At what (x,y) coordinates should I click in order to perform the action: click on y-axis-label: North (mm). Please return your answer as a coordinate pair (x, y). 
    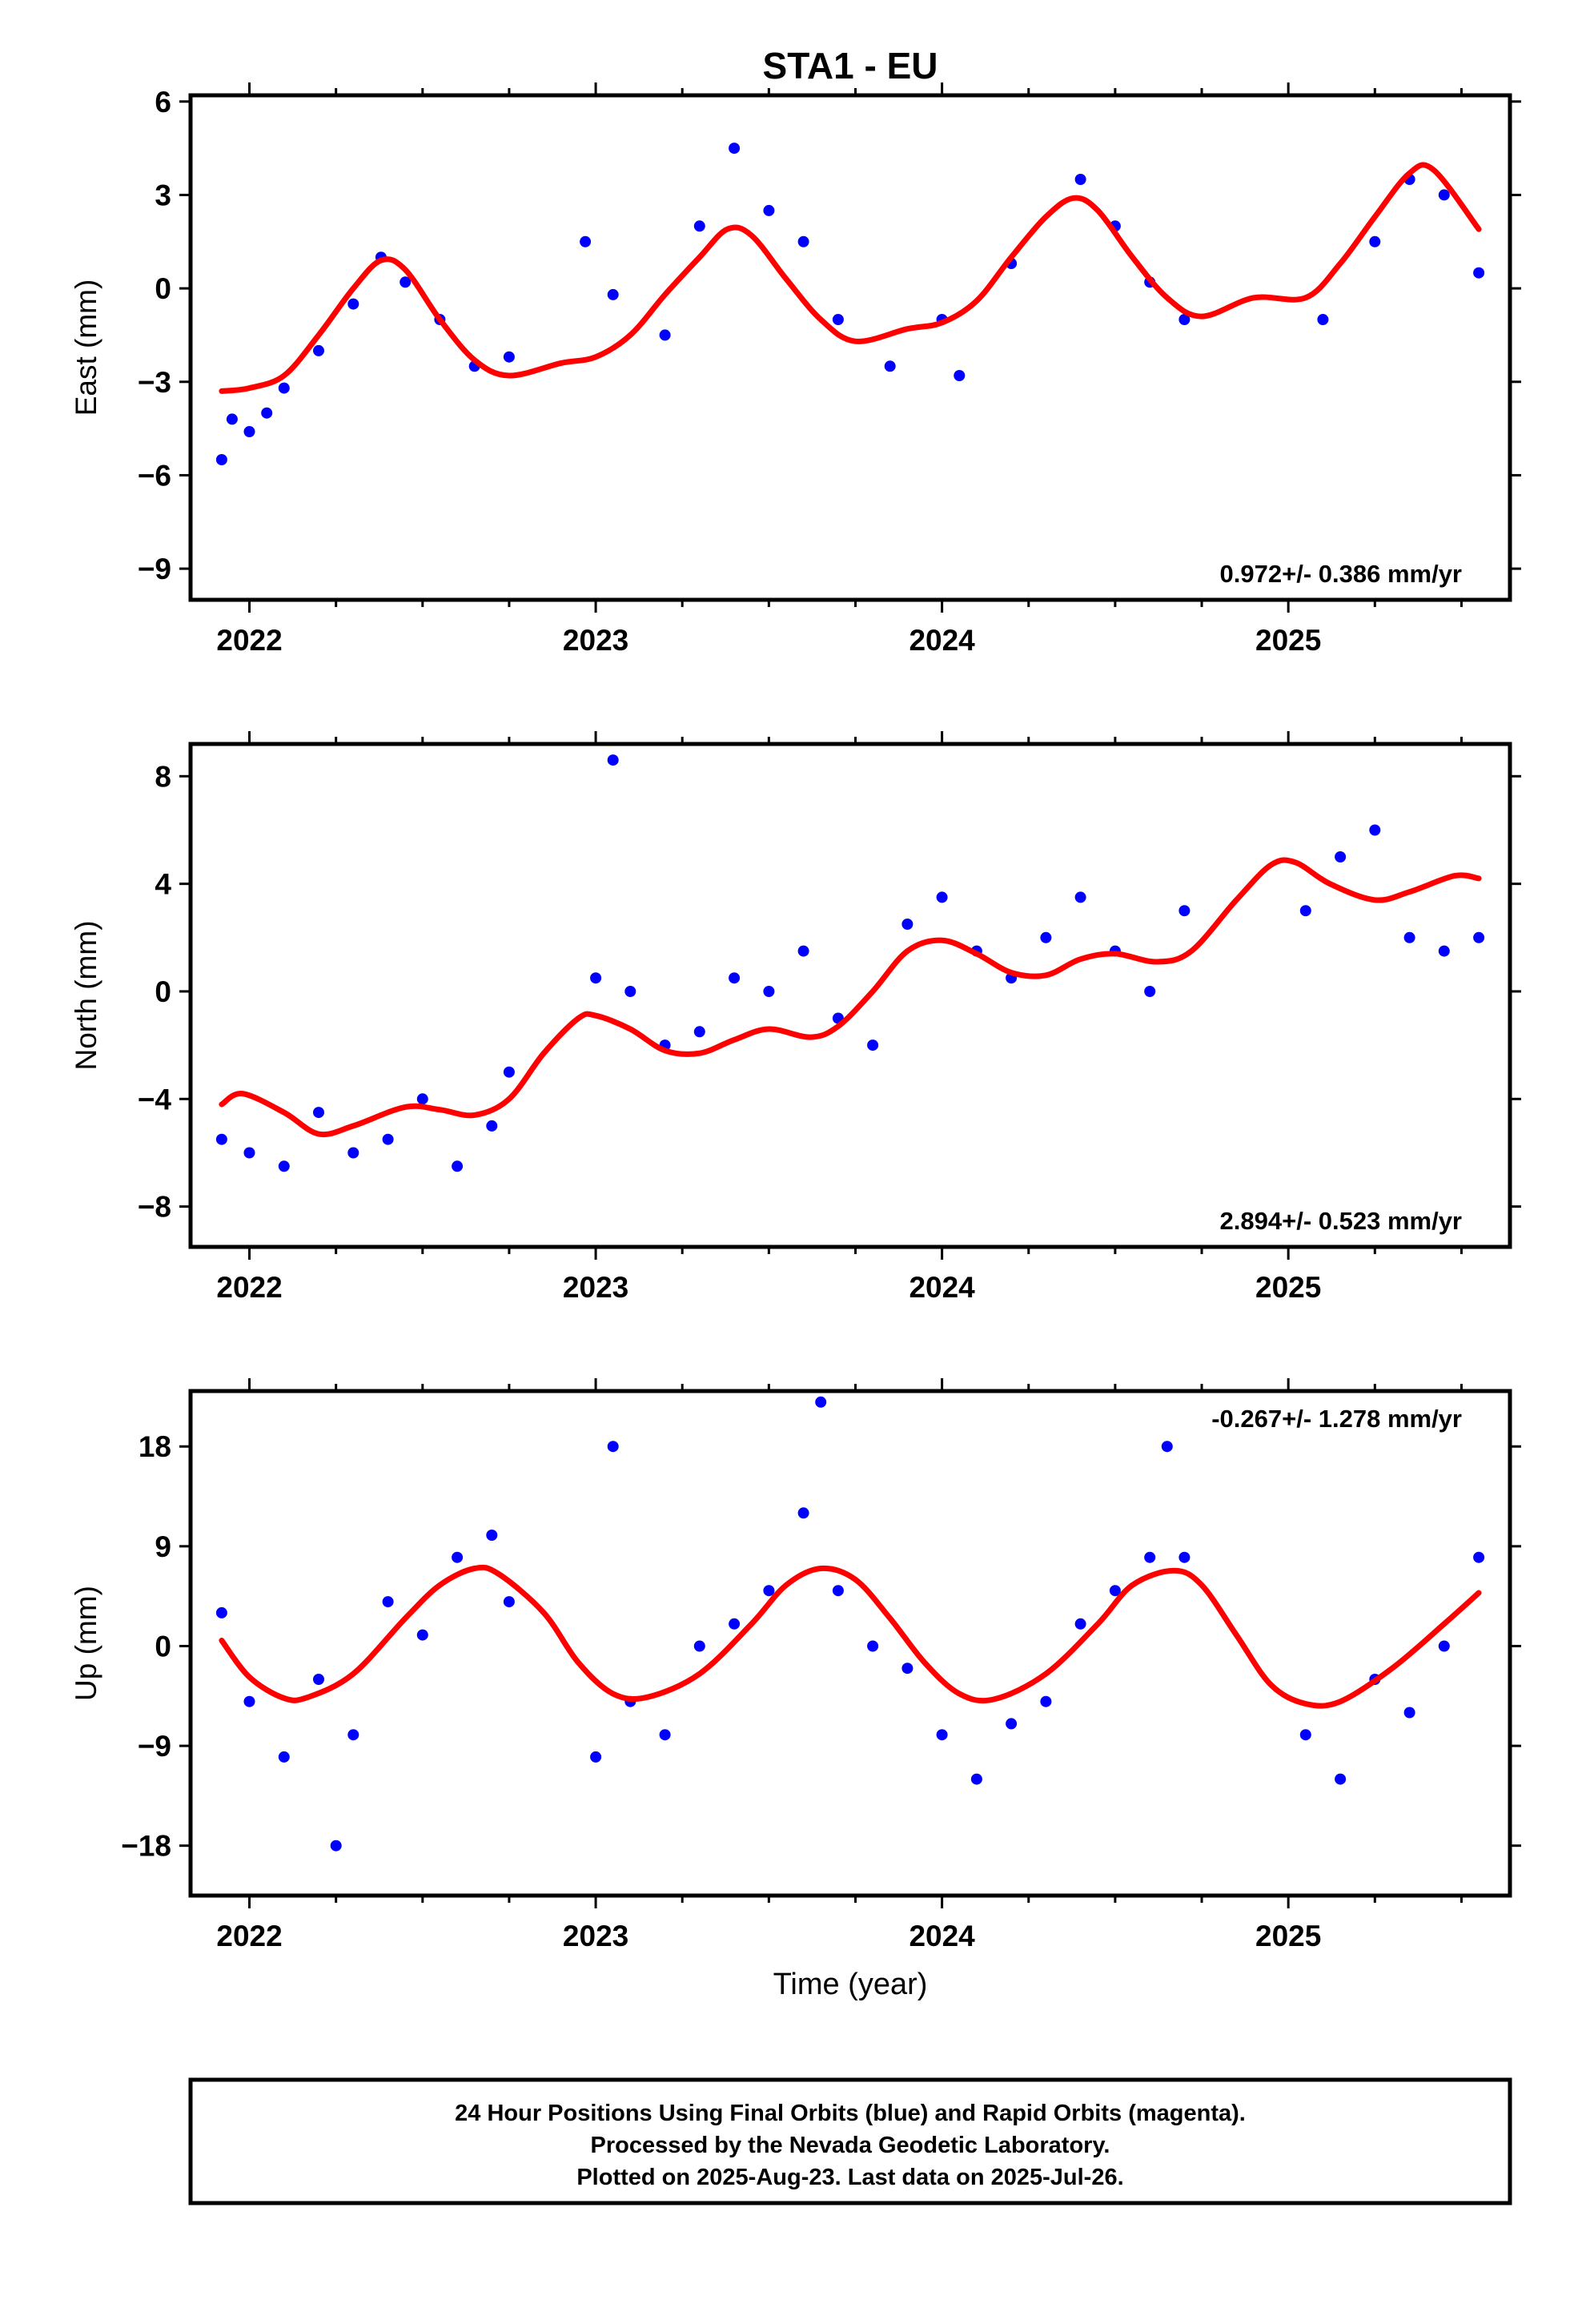
    Looking at the image, I should click on (86, 995).